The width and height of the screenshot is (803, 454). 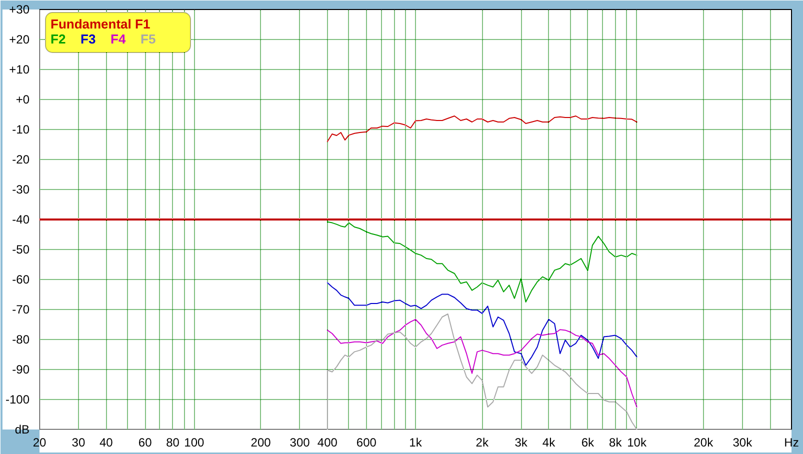 What do you see at coordinates (21, 279) in the screenshot?
I see `y-tick-label: -60` at bounding box center [21, 279].